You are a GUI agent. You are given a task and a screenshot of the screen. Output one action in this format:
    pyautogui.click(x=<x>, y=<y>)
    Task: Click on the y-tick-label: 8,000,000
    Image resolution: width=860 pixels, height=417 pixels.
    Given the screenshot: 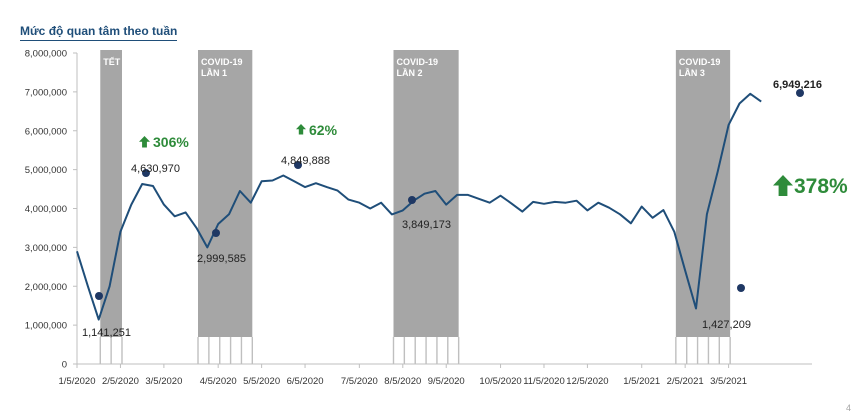 What is the action you would take?
    pyautogui.click(x=46, y=54)
    